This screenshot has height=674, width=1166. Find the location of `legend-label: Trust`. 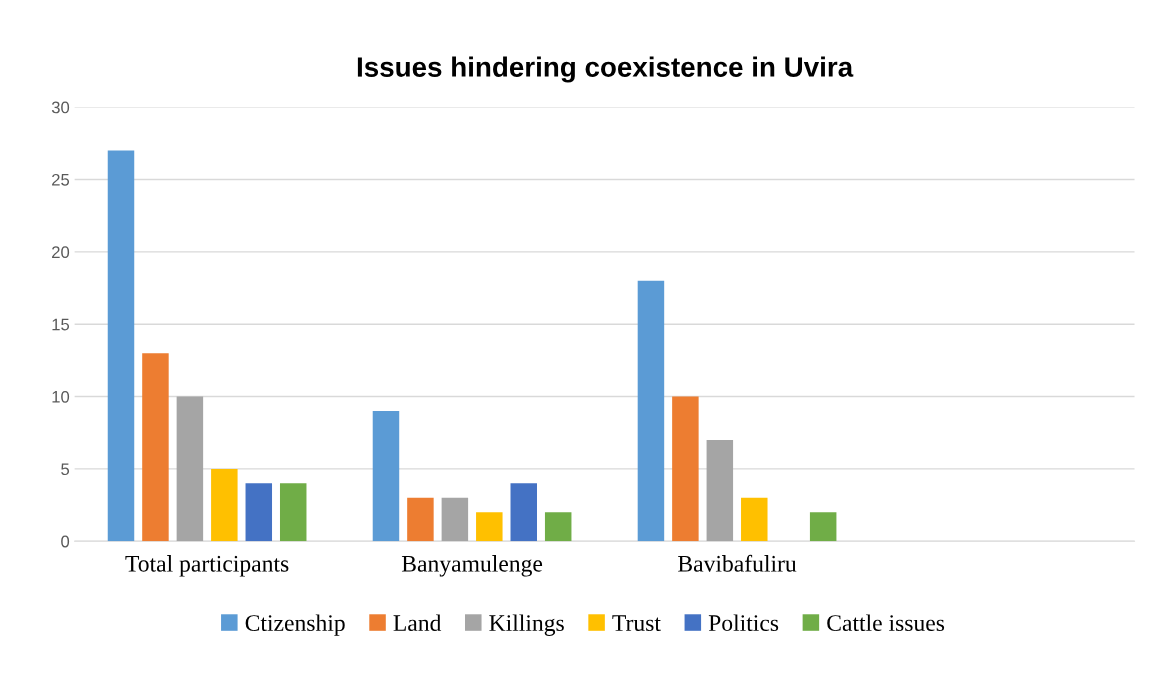

legend-label: Trust is located at coordinates (636, 623).